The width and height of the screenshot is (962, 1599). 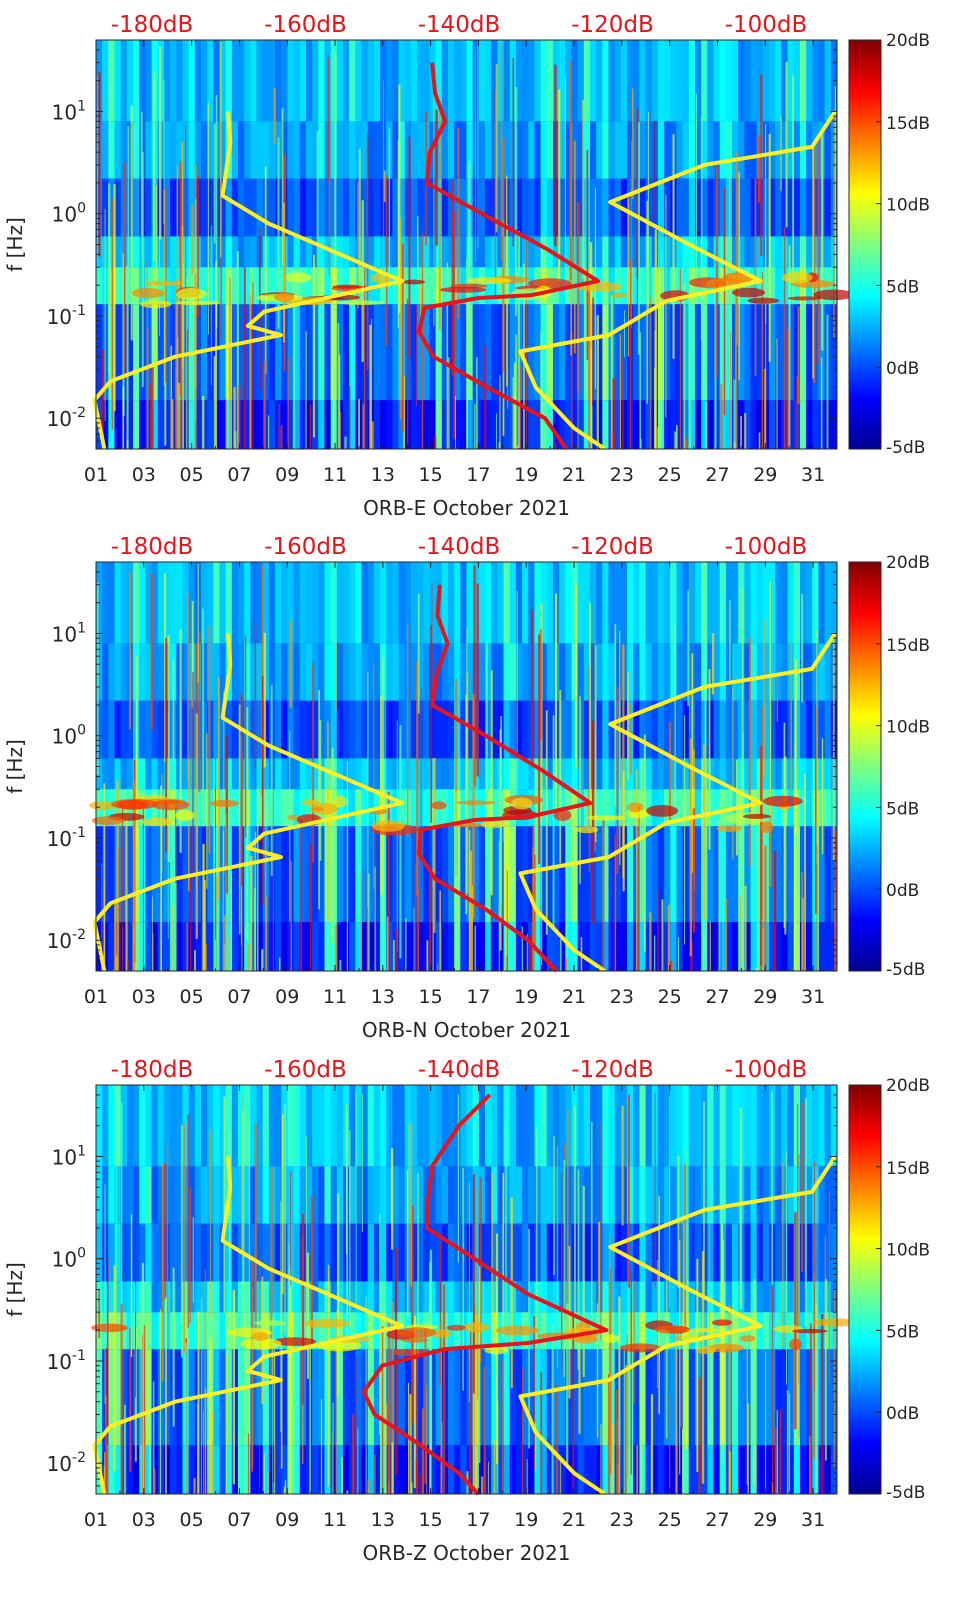 What do you see at coordinates (466, 508) in the screenshot?
I see `x-axis-label: ORB-E October 2021` at bounding box center [466, 508].